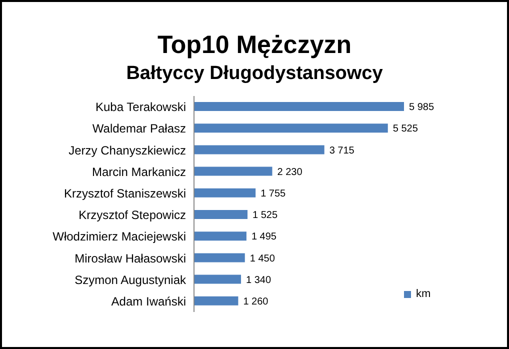 Image resolution: width=509 pixels, height=349 pixels. Describe the element at coordinates (141, 107) in the screenshot. I see `y-tick-label: Kuba Terakowski` at that location.